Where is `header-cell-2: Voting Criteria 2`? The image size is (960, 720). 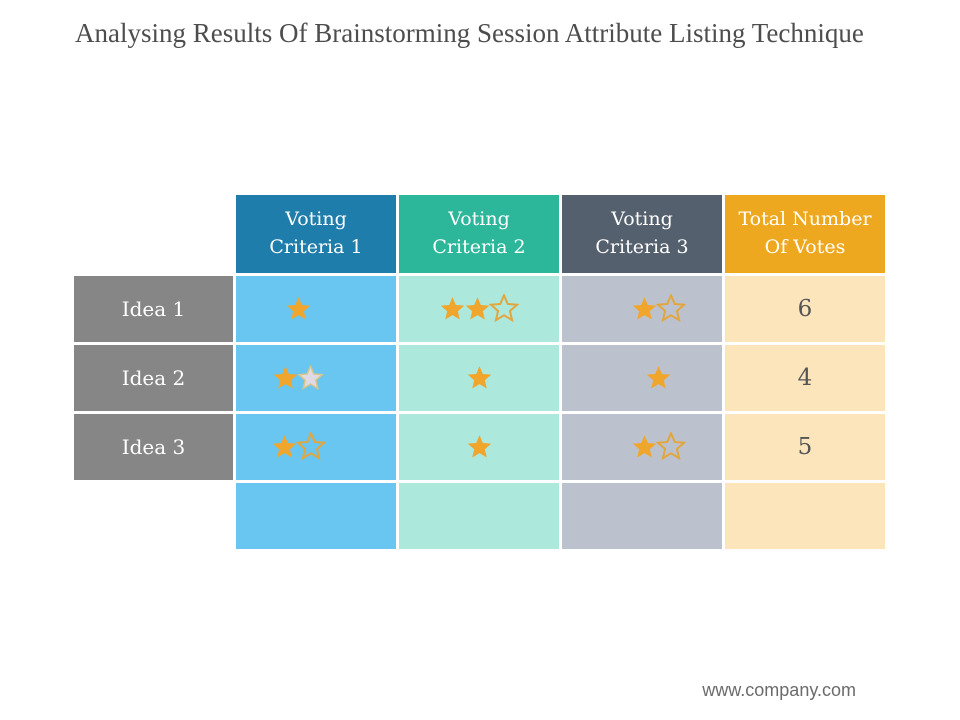
header-cell-2: Voting Criteria 2 is located at coordinates (479, 234).